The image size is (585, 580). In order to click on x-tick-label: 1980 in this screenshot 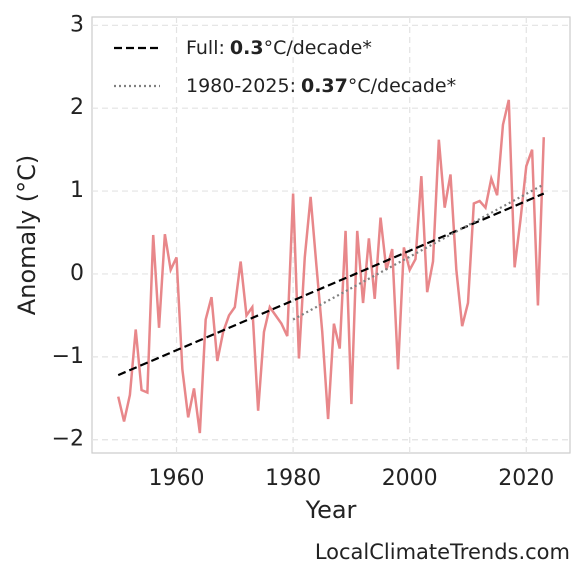, I will do `click(293, 478)`.